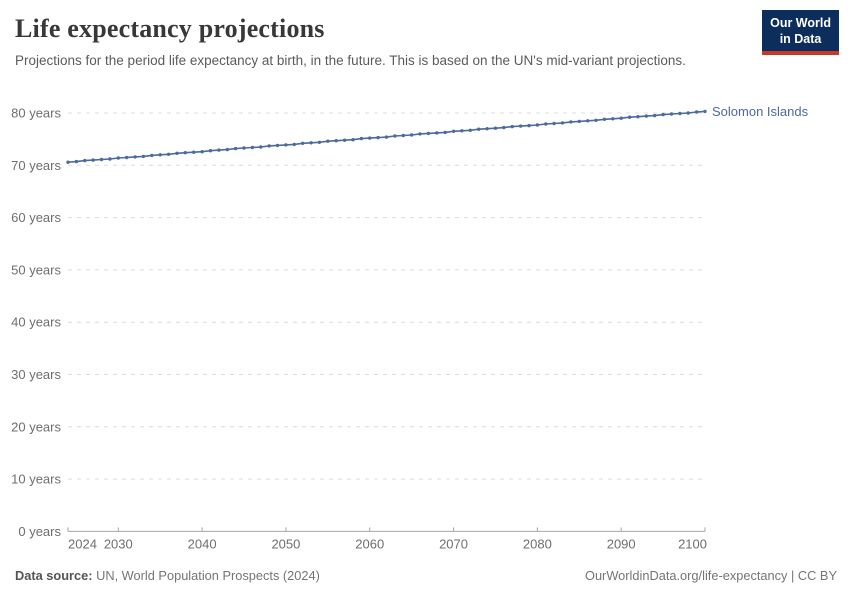 The width and height of the screenshot is (850, 600). I want to click on y-tick-label: 40 years, so click(36, 322).